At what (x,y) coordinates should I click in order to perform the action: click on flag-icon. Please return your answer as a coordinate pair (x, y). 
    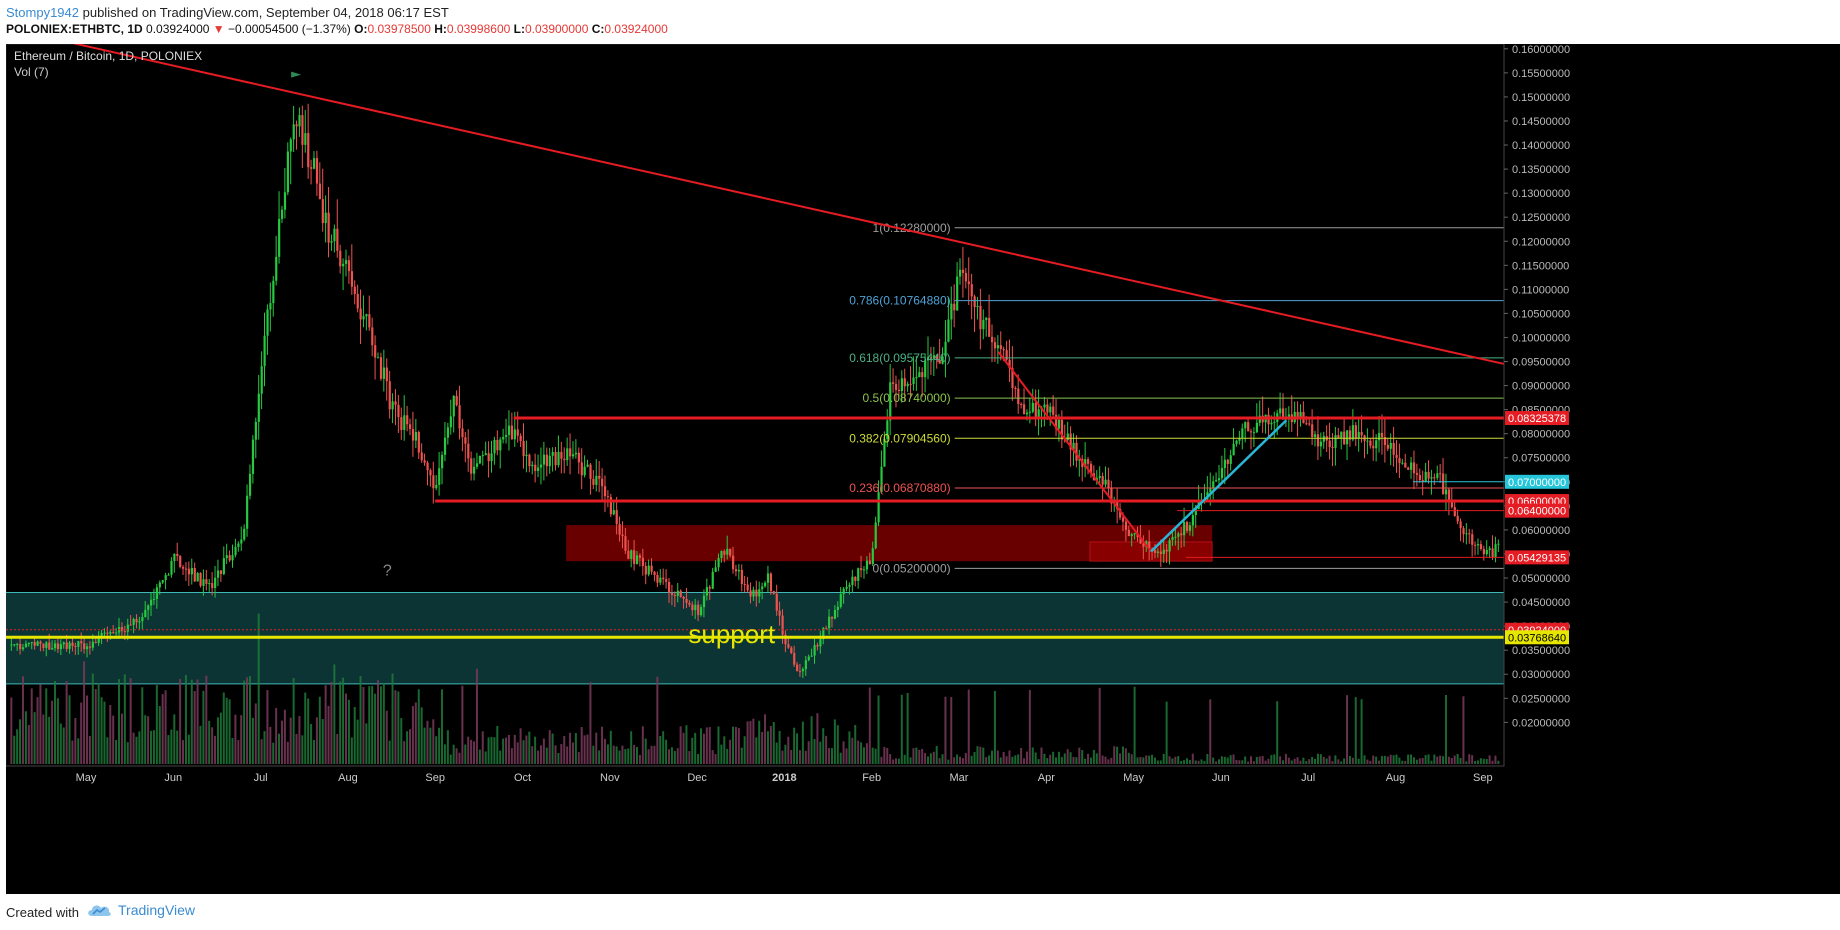
    Looking at the image, I should click on (296, 74).